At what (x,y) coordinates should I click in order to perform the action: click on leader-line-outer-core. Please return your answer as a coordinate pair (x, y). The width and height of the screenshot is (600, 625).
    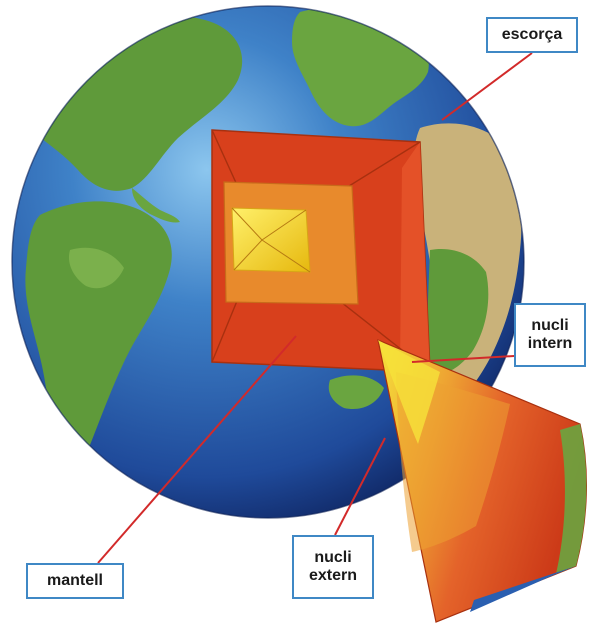
    Looking at the image, I should click on (360, 486).